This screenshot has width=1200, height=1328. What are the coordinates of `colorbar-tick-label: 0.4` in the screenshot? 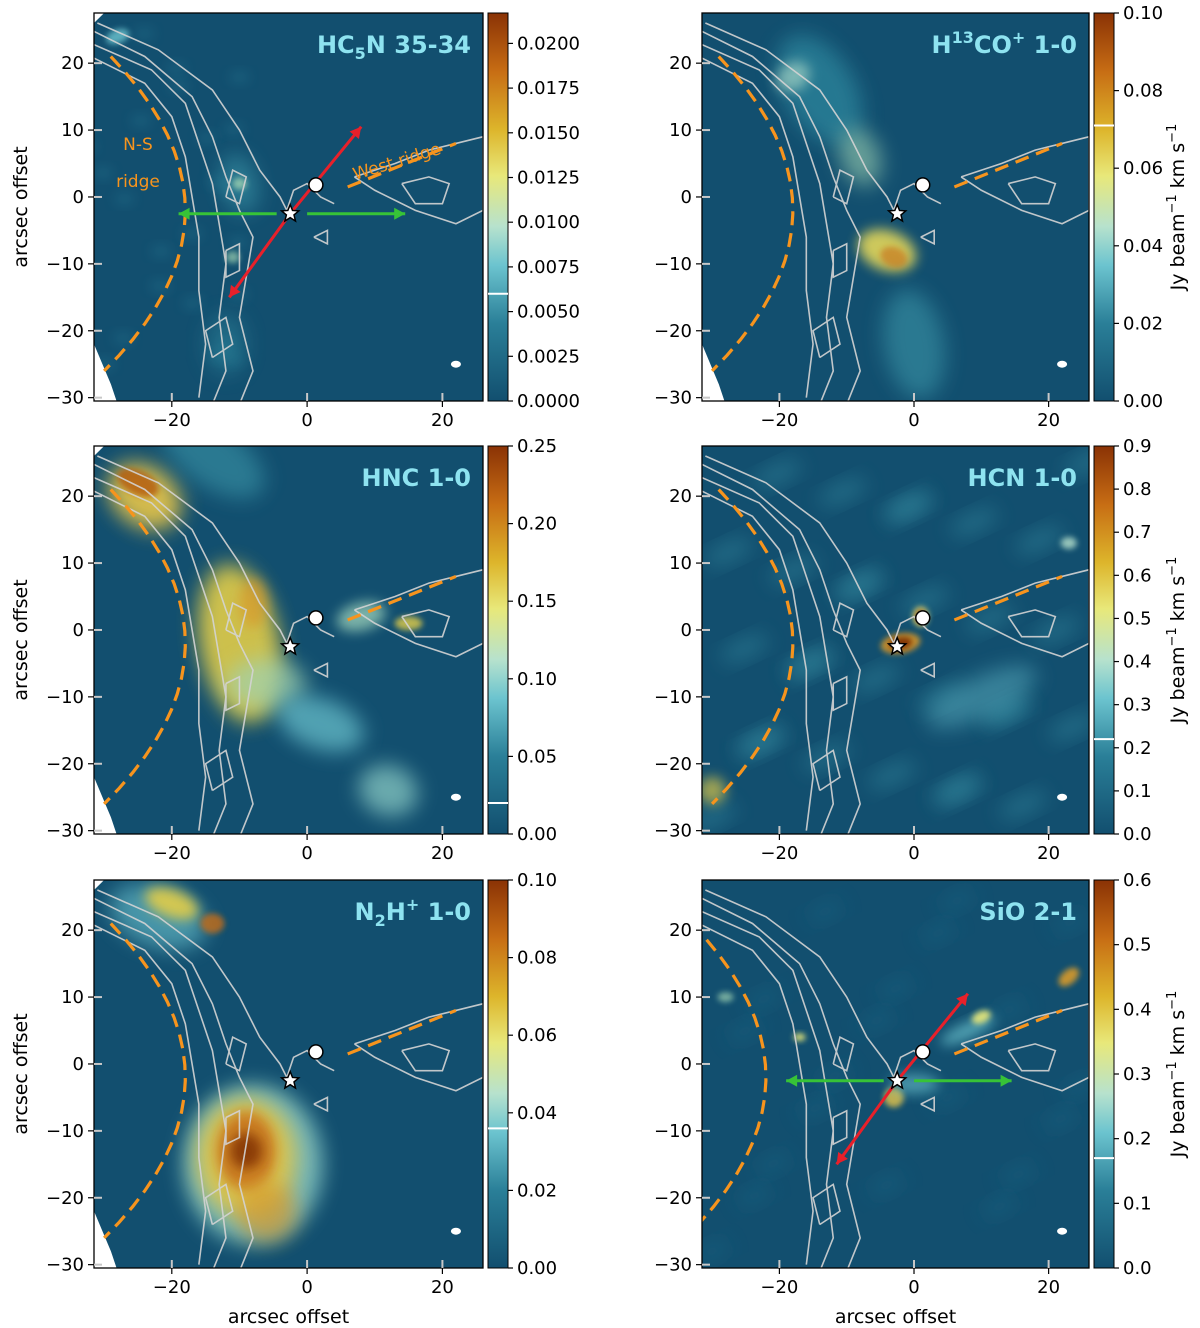 It's located at (1137, 1009).